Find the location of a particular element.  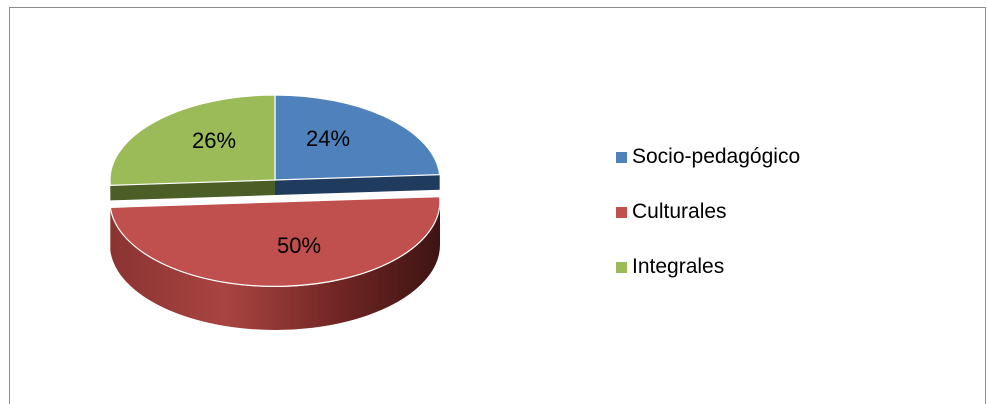

legend-label: Socio-pedagógico is located at coordinates (716, 156).